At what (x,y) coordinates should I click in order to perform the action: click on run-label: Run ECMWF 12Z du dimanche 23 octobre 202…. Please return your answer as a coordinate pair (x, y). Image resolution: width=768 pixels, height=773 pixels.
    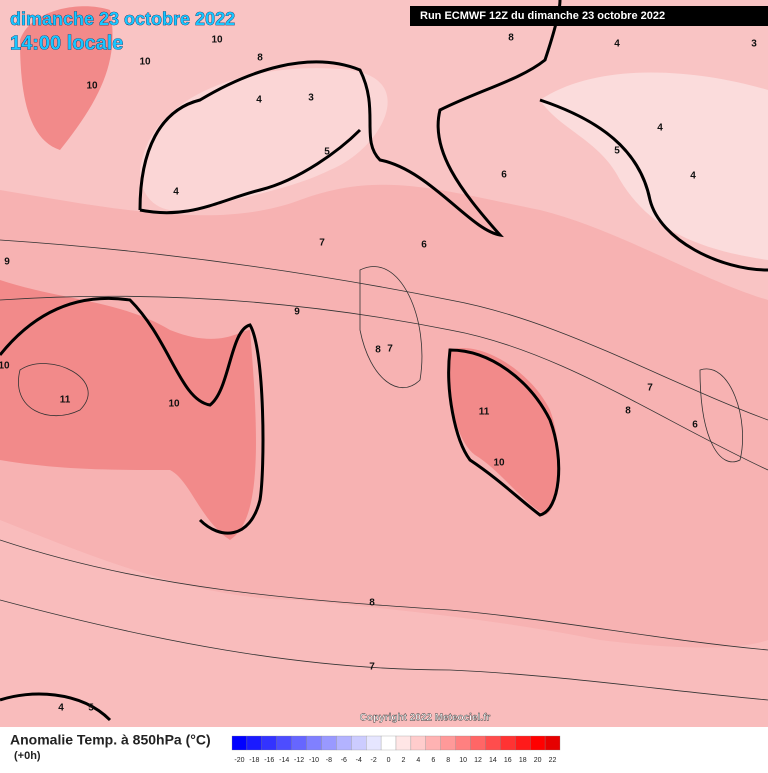
    Looking at the image, I should click on (542, 16).